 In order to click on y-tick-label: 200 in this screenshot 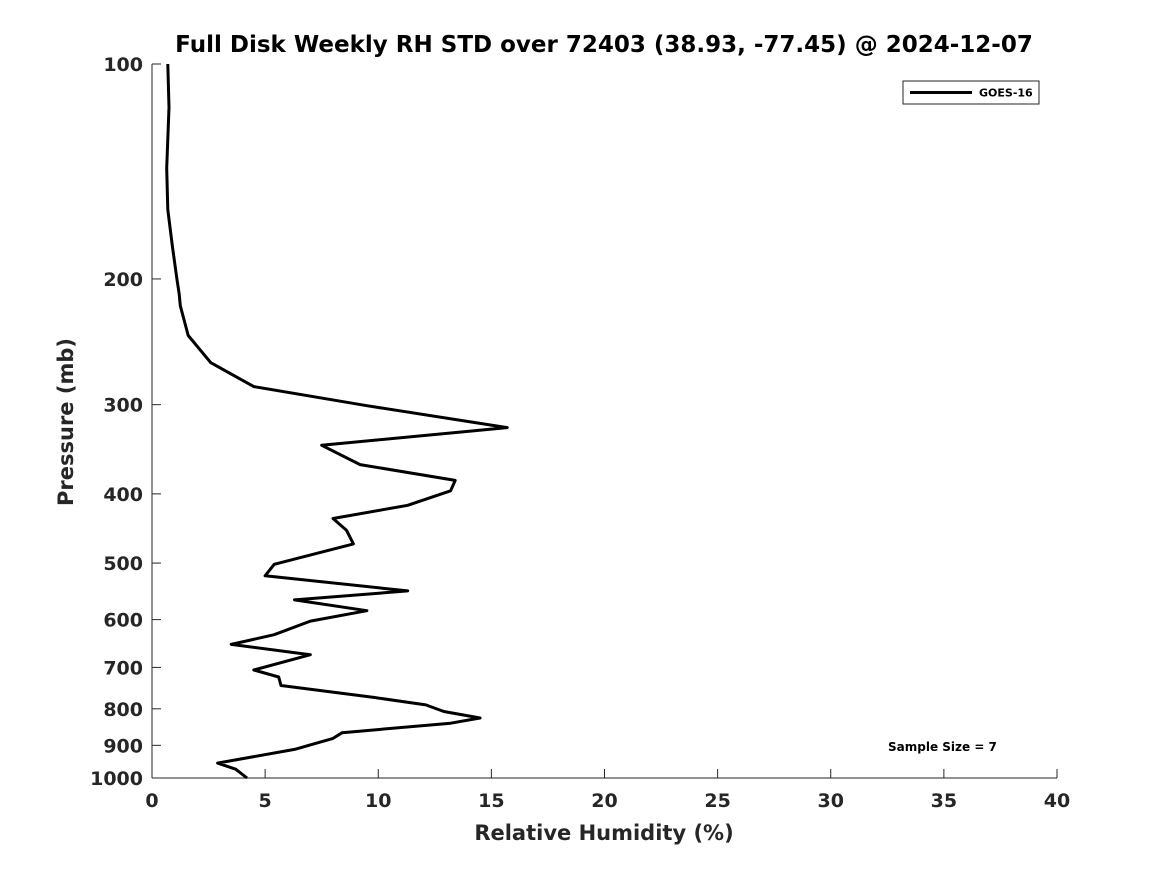, I will do `click(123, 280)`.